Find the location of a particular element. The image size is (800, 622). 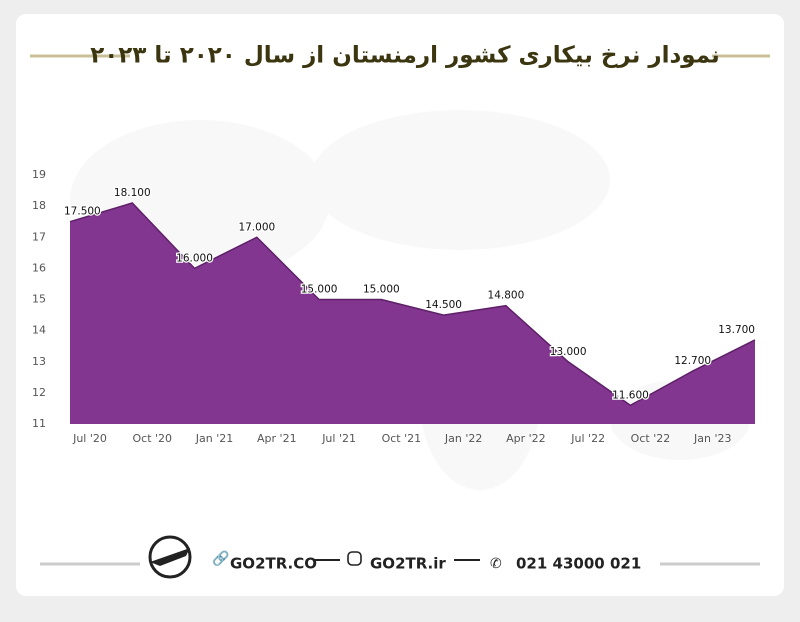

value-label: 17.000 is located at coordinates (256, 227).